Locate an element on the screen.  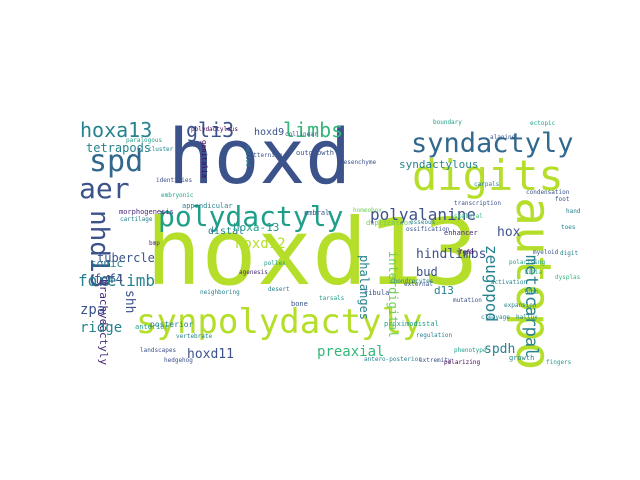
word-syndactyly: syndactyly is located at coordinates (492, 143).